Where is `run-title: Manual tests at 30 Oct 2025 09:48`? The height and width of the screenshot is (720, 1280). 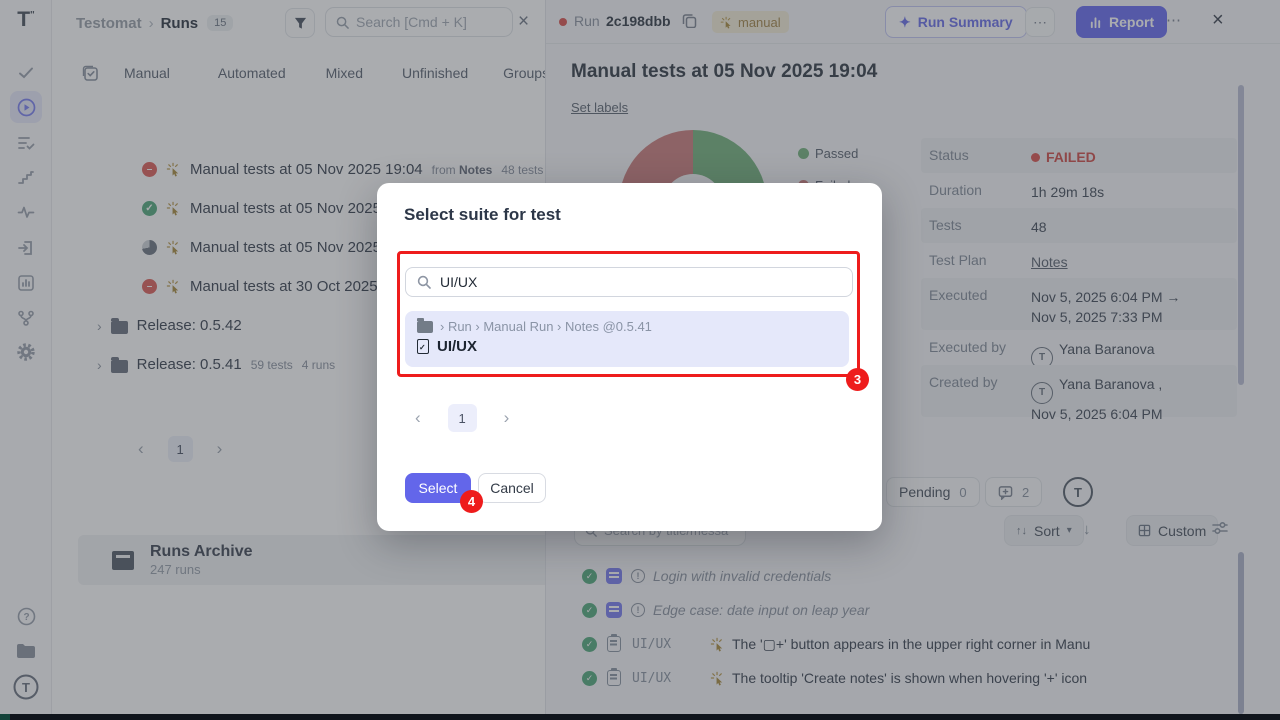
run-title: Manual tests at 30 Oct 2025 09:48 is located at coordinates (305, 286).